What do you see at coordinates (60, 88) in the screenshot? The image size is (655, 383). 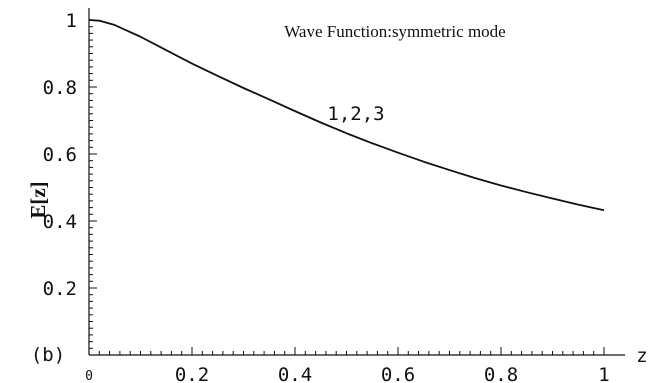 I see `y-tick-label: 0.8` at bounding box center [60, 88].